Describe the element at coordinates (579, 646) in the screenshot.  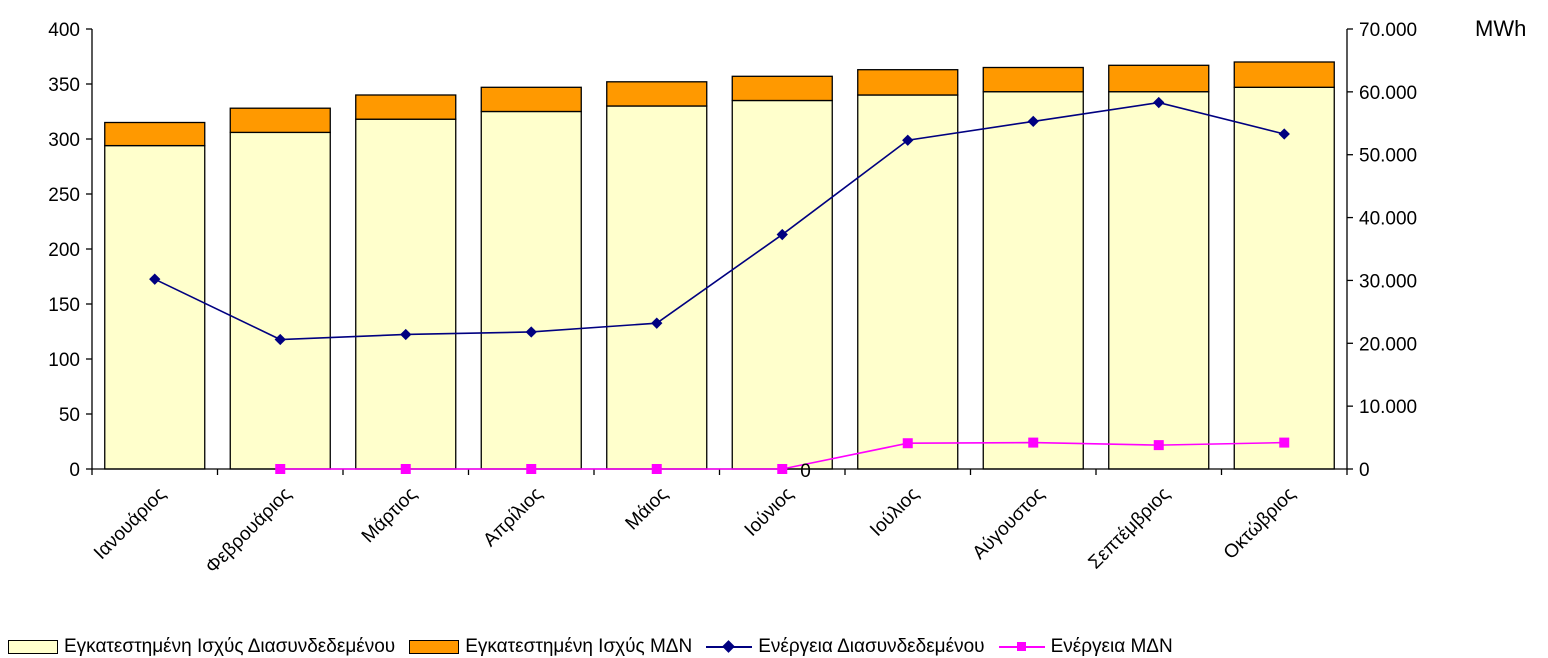
I see `legend-label: Εγκατεστημένη Ισχύς ΜΔΝ` at that location.